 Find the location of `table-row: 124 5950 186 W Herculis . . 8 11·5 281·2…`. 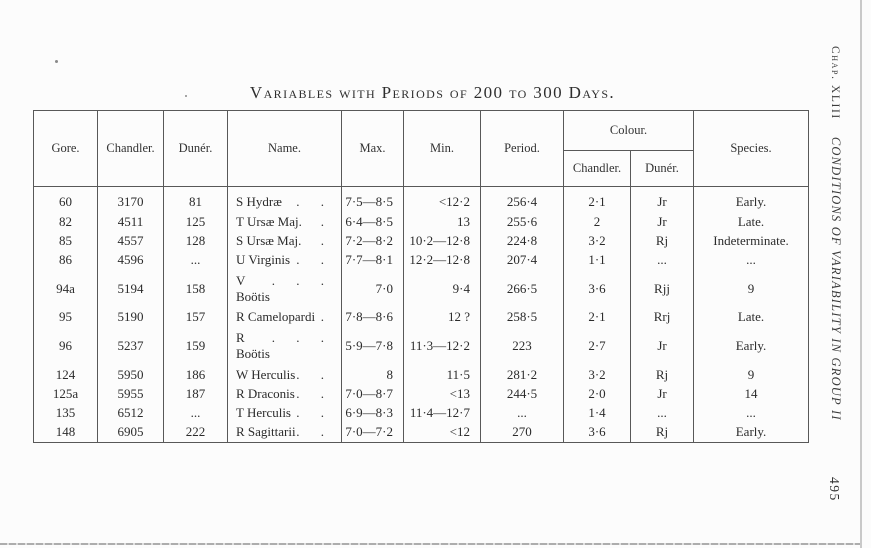

table-row: 124 5950 186 W Herculis . . 8 11·5 281·2… is located at coordinates (421, 375).